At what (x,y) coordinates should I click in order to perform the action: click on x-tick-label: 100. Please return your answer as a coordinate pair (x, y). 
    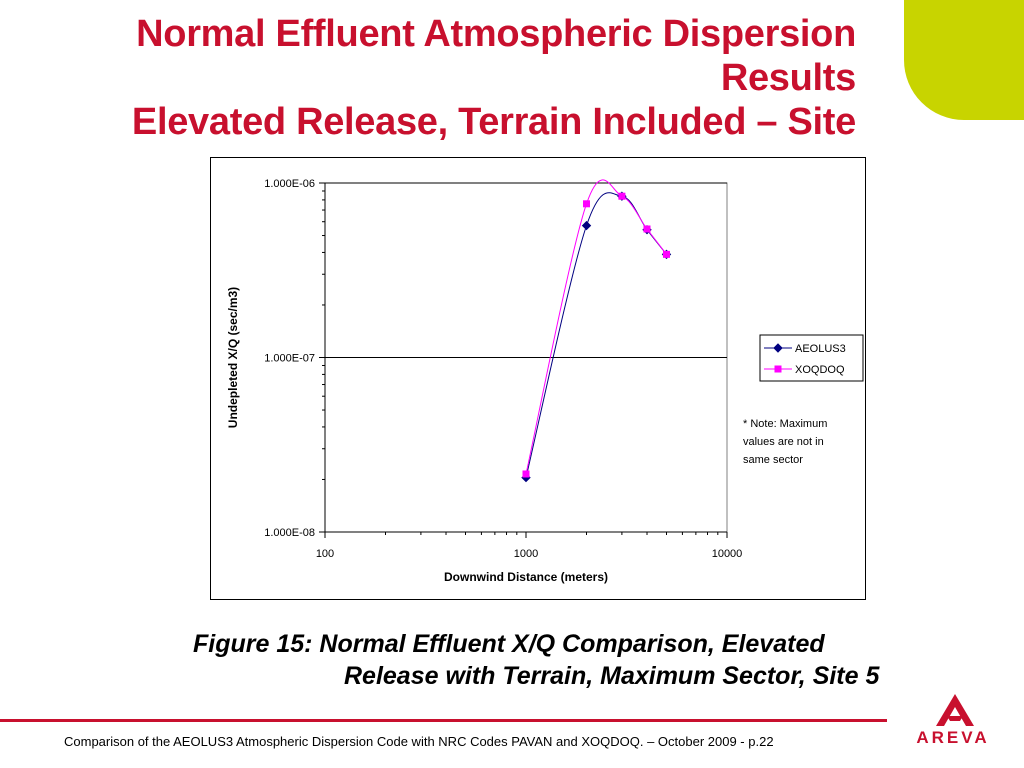
    Looking at the image, I should click on (325, 554).